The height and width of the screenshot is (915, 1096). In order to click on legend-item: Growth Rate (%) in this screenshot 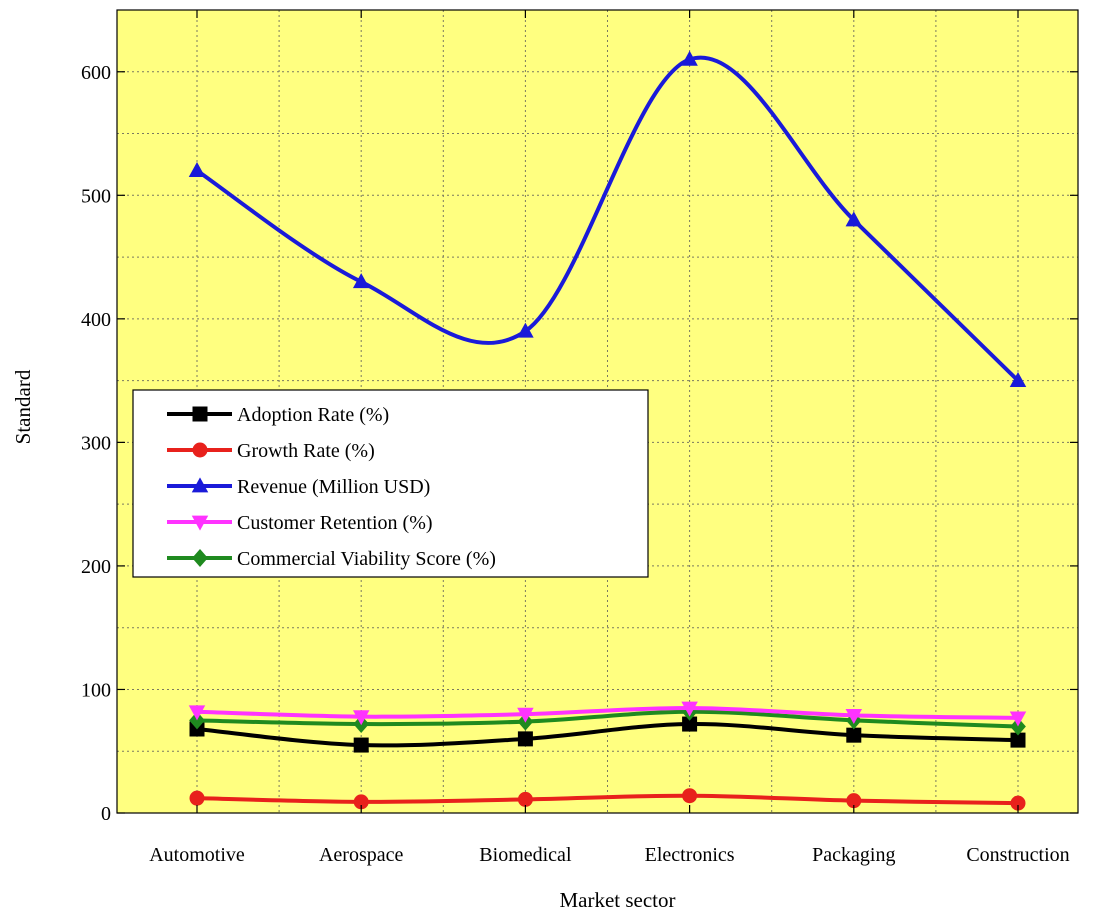, I will do `click(271, 451)`.